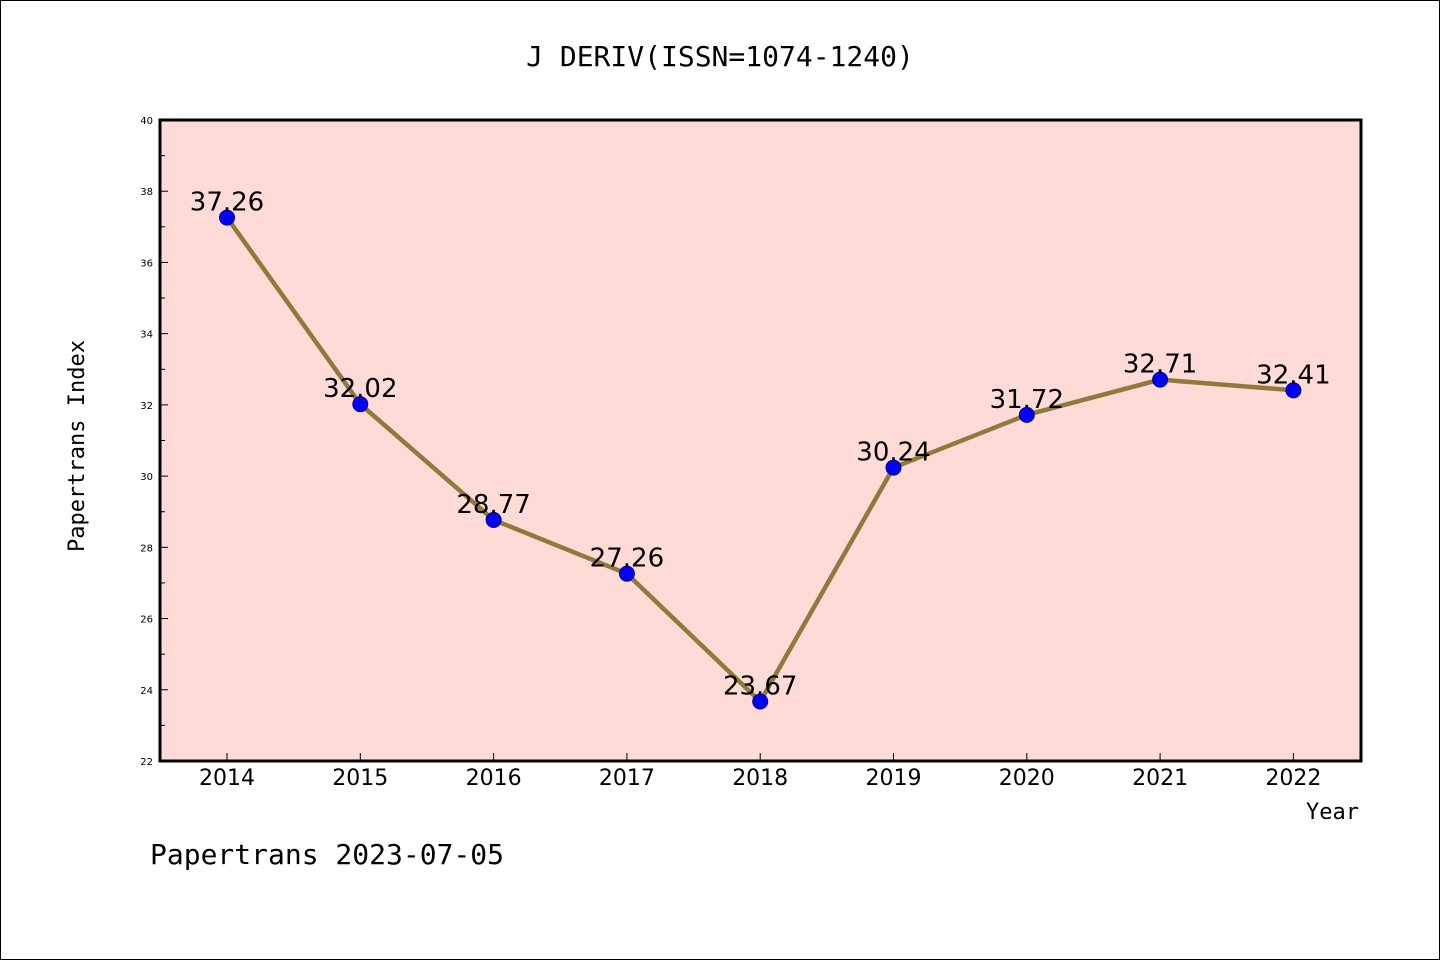  What do you see at coordinates (494, 778) in the screenshot?
I see `x-tick-label: 2016` at bounding box center [494, 778].